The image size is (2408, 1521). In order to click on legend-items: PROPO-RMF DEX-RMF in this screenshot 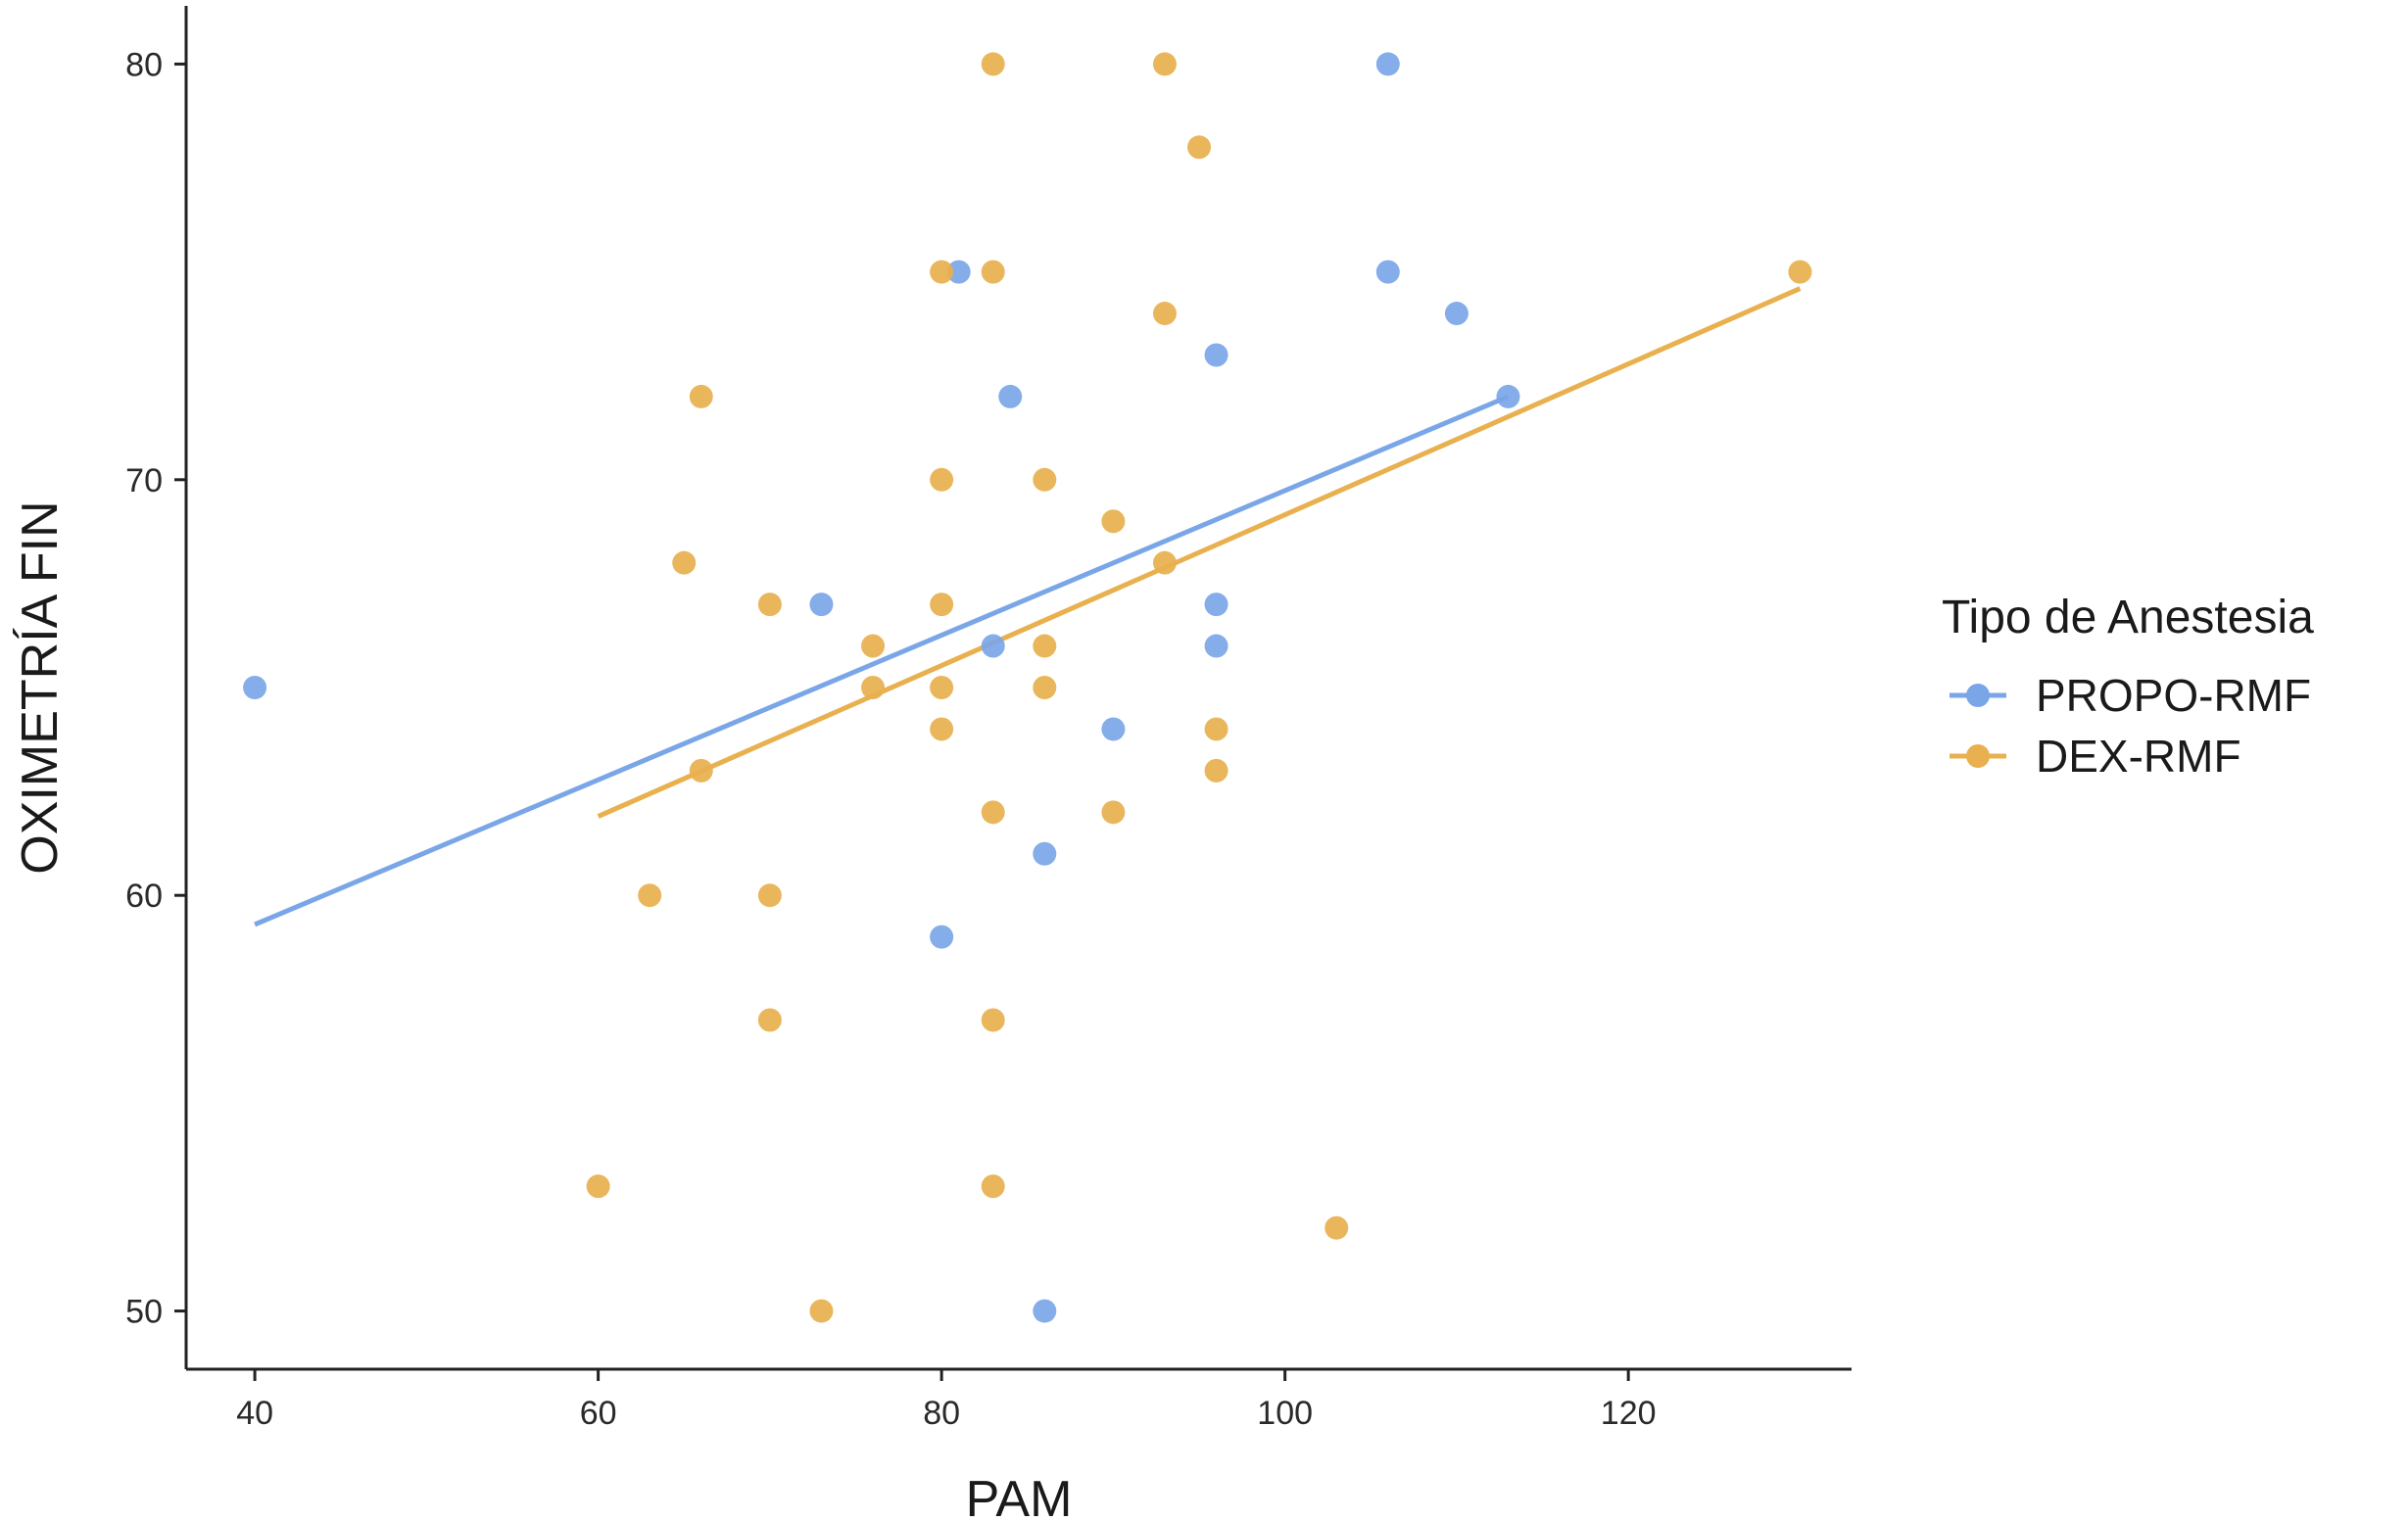, I will do `click(2130, 726)`.